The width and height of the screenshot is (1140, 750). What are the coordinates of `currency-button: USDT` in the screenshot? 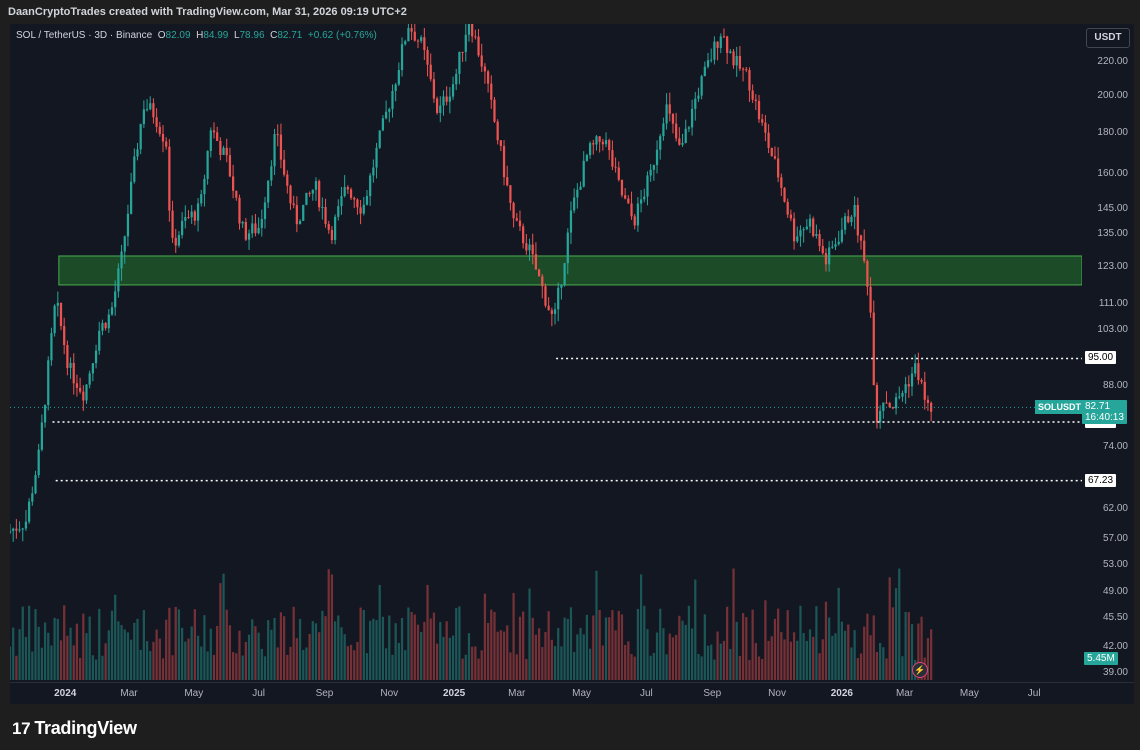 It's located at (1108, 38).